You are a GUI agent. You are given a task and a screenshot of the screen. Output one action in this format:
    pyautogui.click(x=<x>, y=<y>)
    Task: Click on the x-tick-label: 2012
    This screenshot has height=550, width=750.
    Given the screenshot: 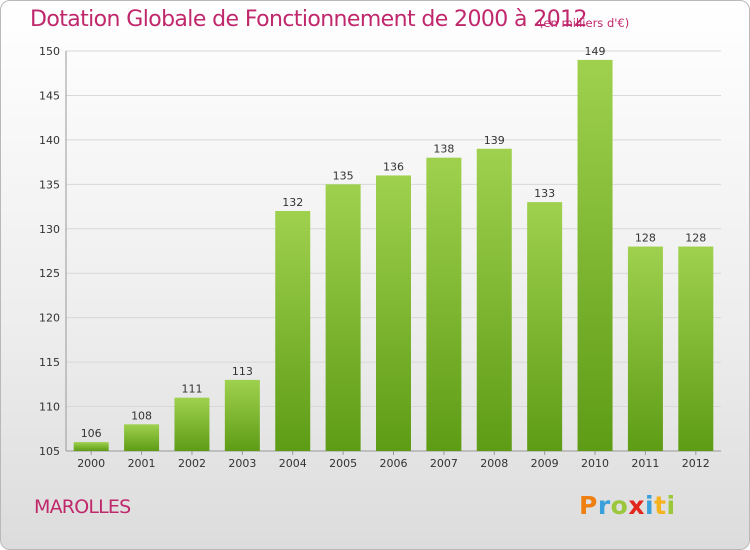 What is the action you would take?
    pyautogui.click(x=696, y=463)
    